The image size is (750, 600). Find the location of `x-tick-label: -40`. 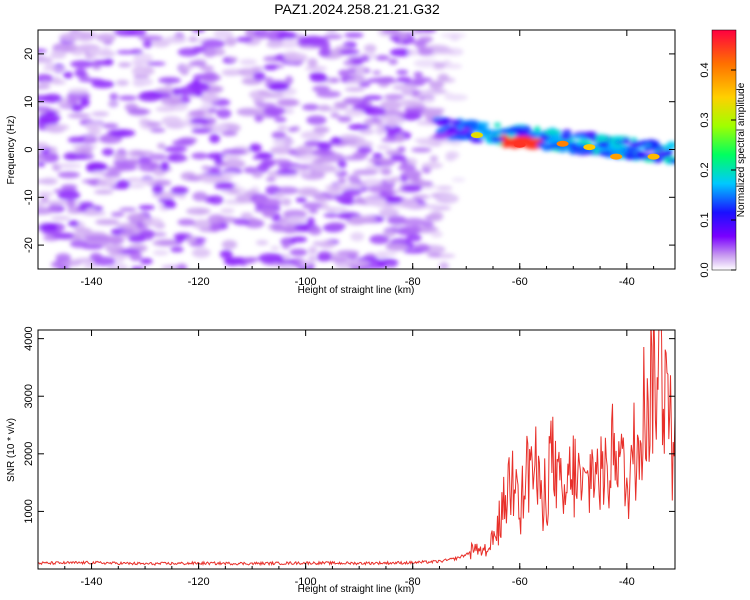

x-tick-label: -40 is located at coordinates (627, 582).